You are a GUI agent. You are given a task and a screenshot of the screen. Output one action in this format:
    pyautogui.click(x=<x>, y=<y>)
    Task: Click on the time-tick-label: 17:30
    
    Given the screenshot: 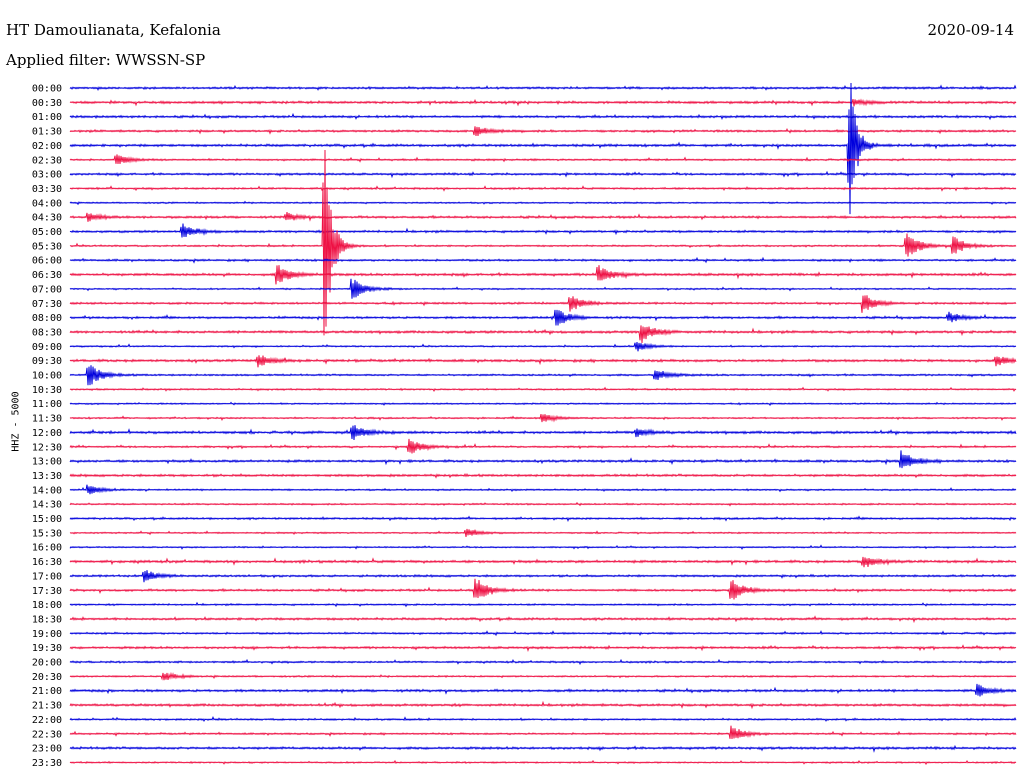 What is the action you would take?
    pyautogui.click(x=47, y=591)
    